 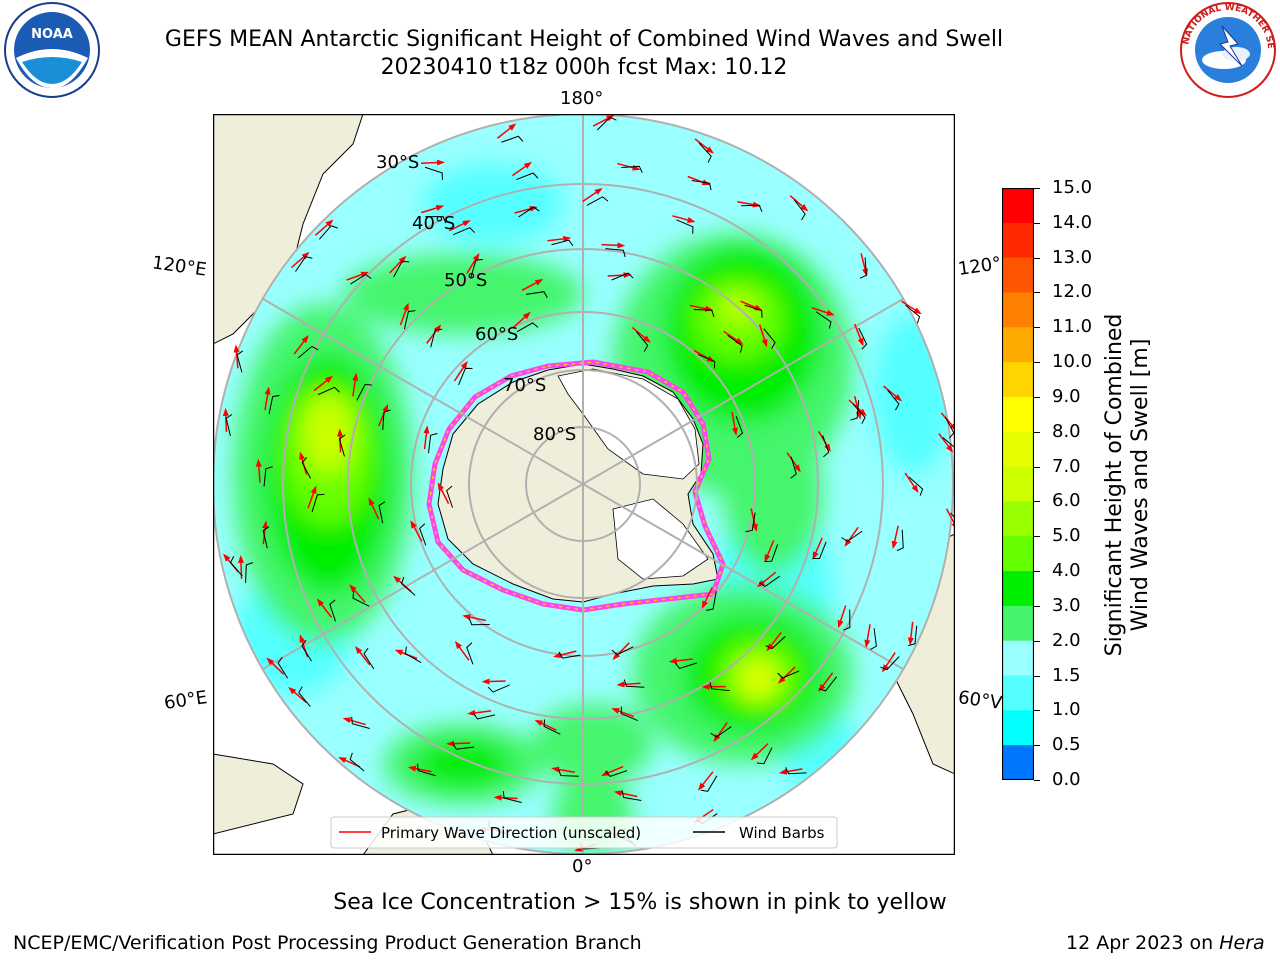 I want to click on land-australia, so click(x=288, y=229).